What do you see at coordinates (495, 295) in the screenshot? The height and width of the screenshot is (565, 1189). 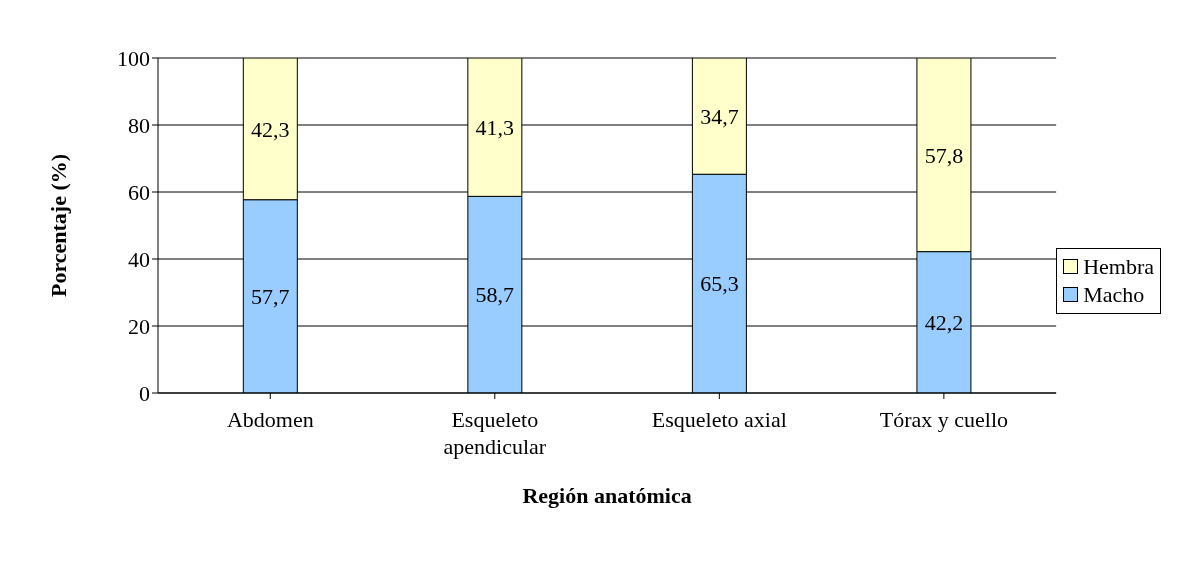 I see `data-label: 58,7` at bounding box center [495, 295].